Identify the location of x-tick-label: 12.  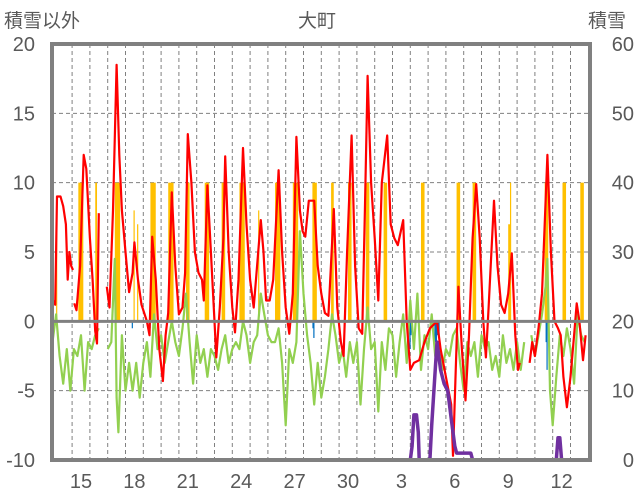
(561, 482).